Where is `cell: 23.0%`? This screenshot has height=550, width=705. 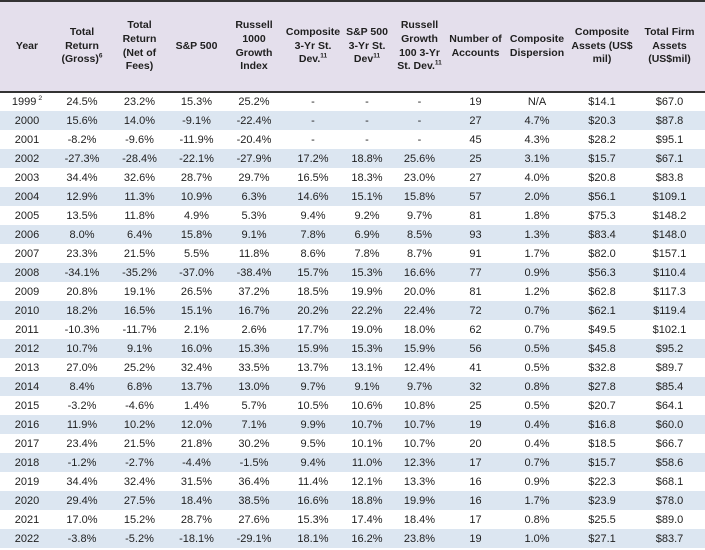 cell: 23.0% is located at coordinates (419, 177).